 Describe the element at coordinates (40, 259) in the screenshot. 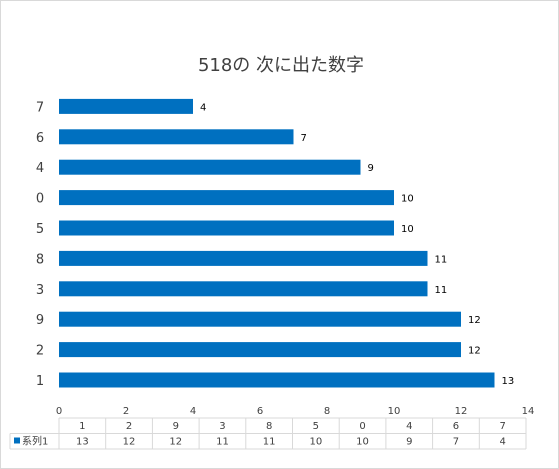

I see `category-label-8: 8` at that location.